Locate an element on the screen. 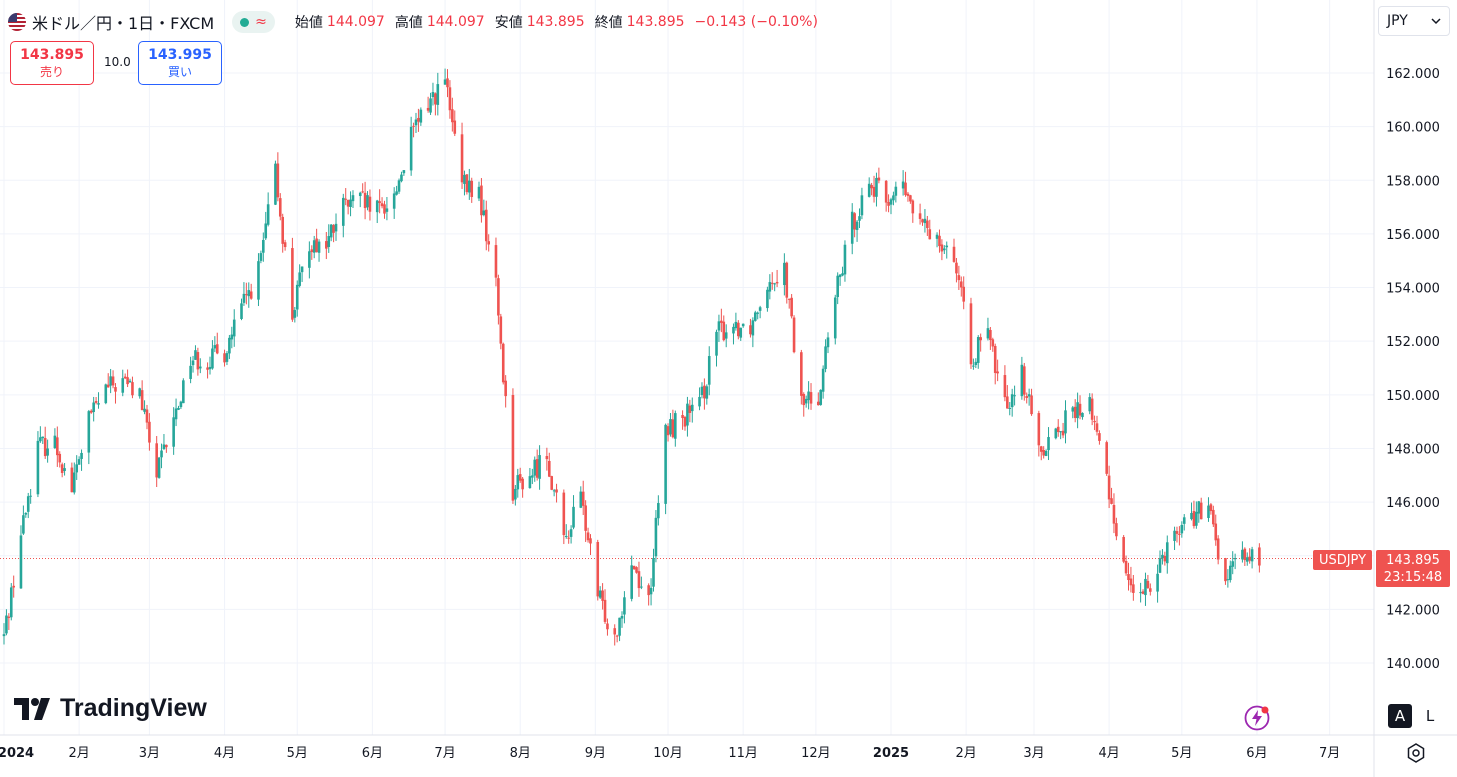 This screenshot has width=1457, height=777. lightning-icon is located at coordinates (1257, 718).